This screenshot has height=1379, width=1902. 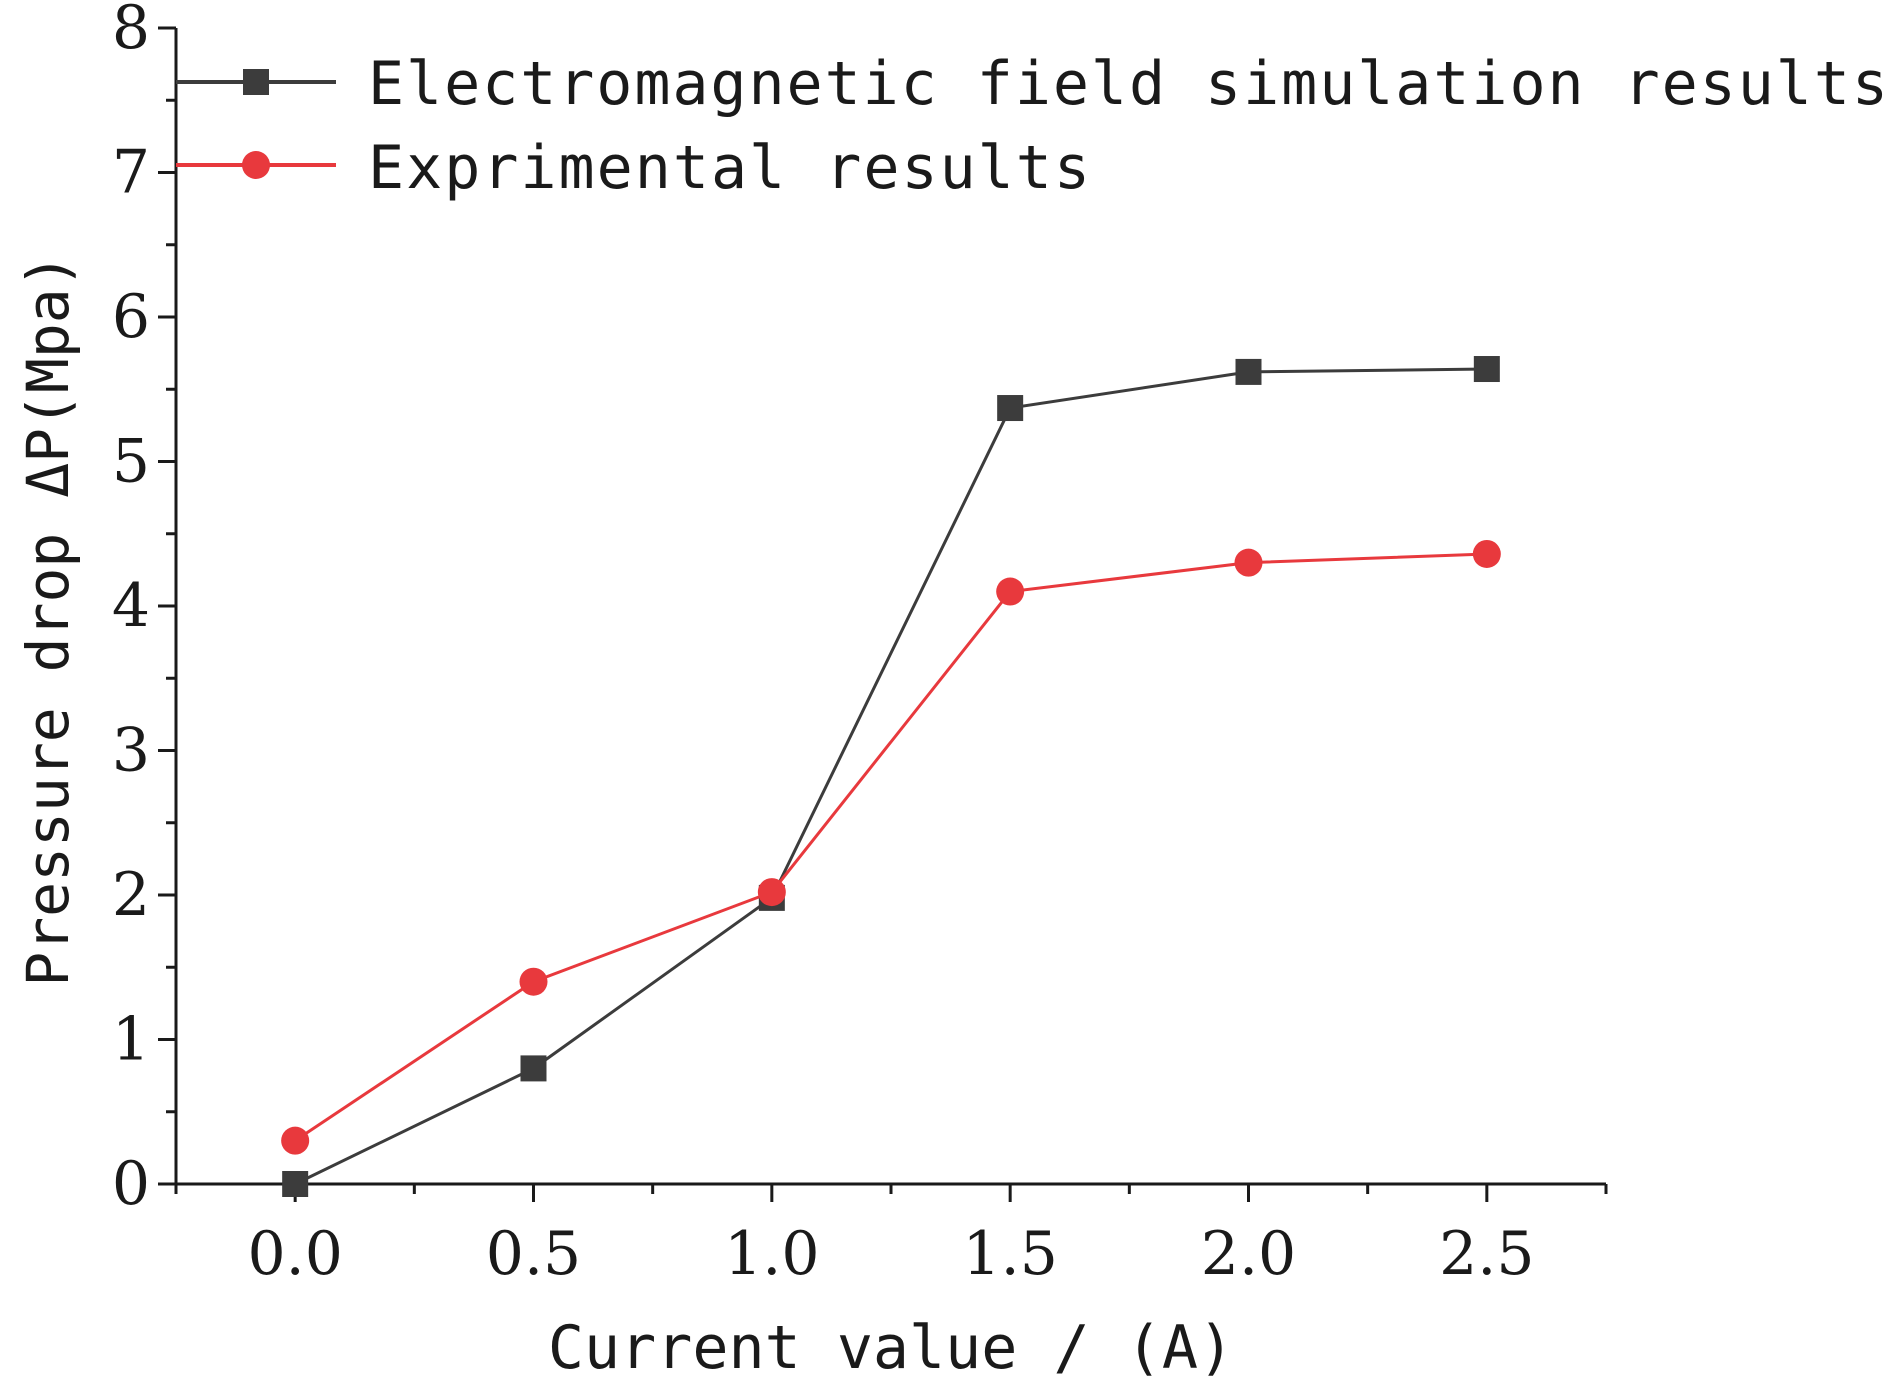 I want to click on x-tick-label: 2.0, so click(x=1248, y=1254).